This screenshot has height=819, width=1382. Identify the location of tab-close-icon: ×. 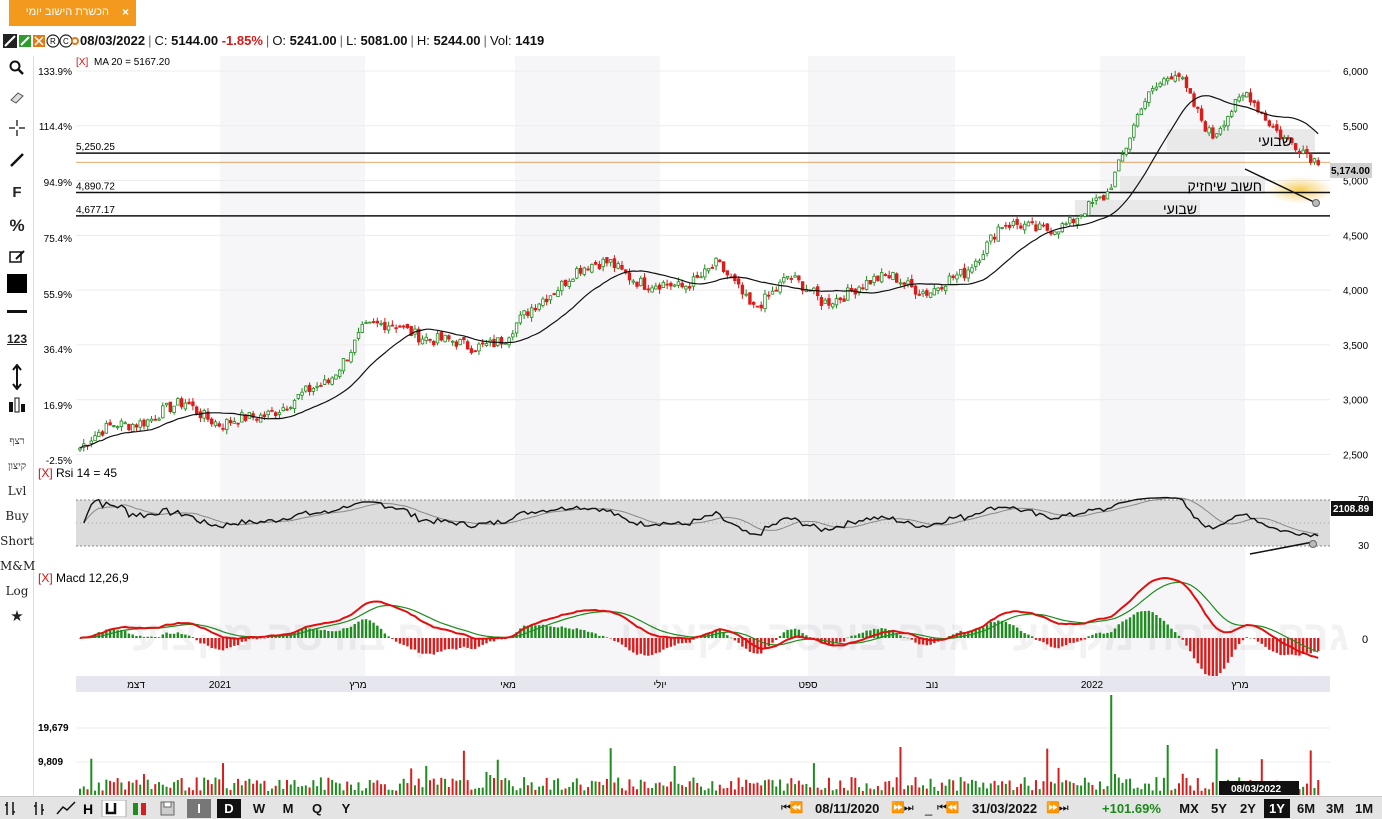
(125, 12).